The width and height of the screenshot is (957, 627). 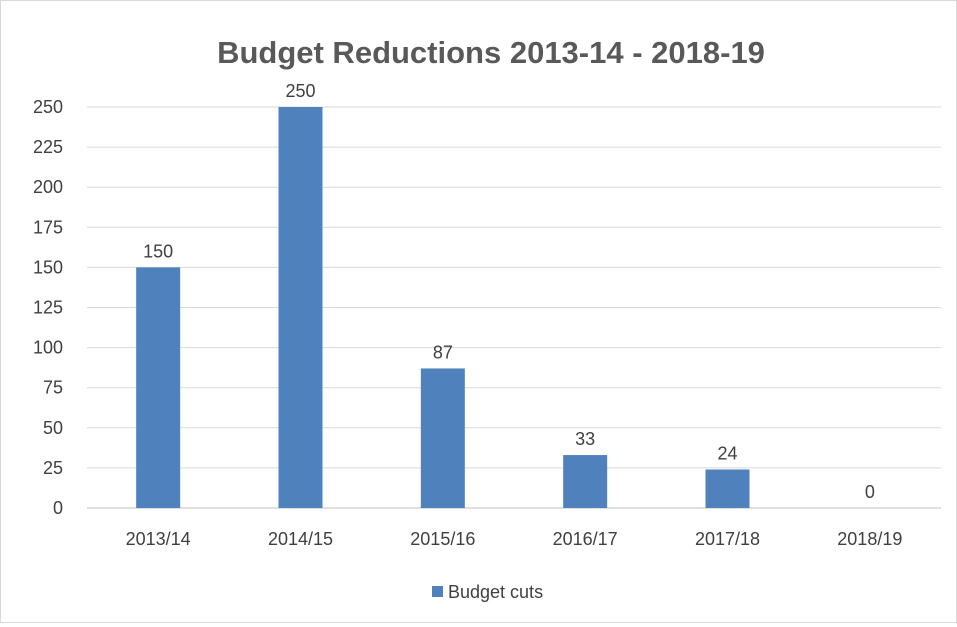 What do you see at coordinates (158, 251) in the screenshot?
I see `data-label: 150` at bounding box center [158, 251].